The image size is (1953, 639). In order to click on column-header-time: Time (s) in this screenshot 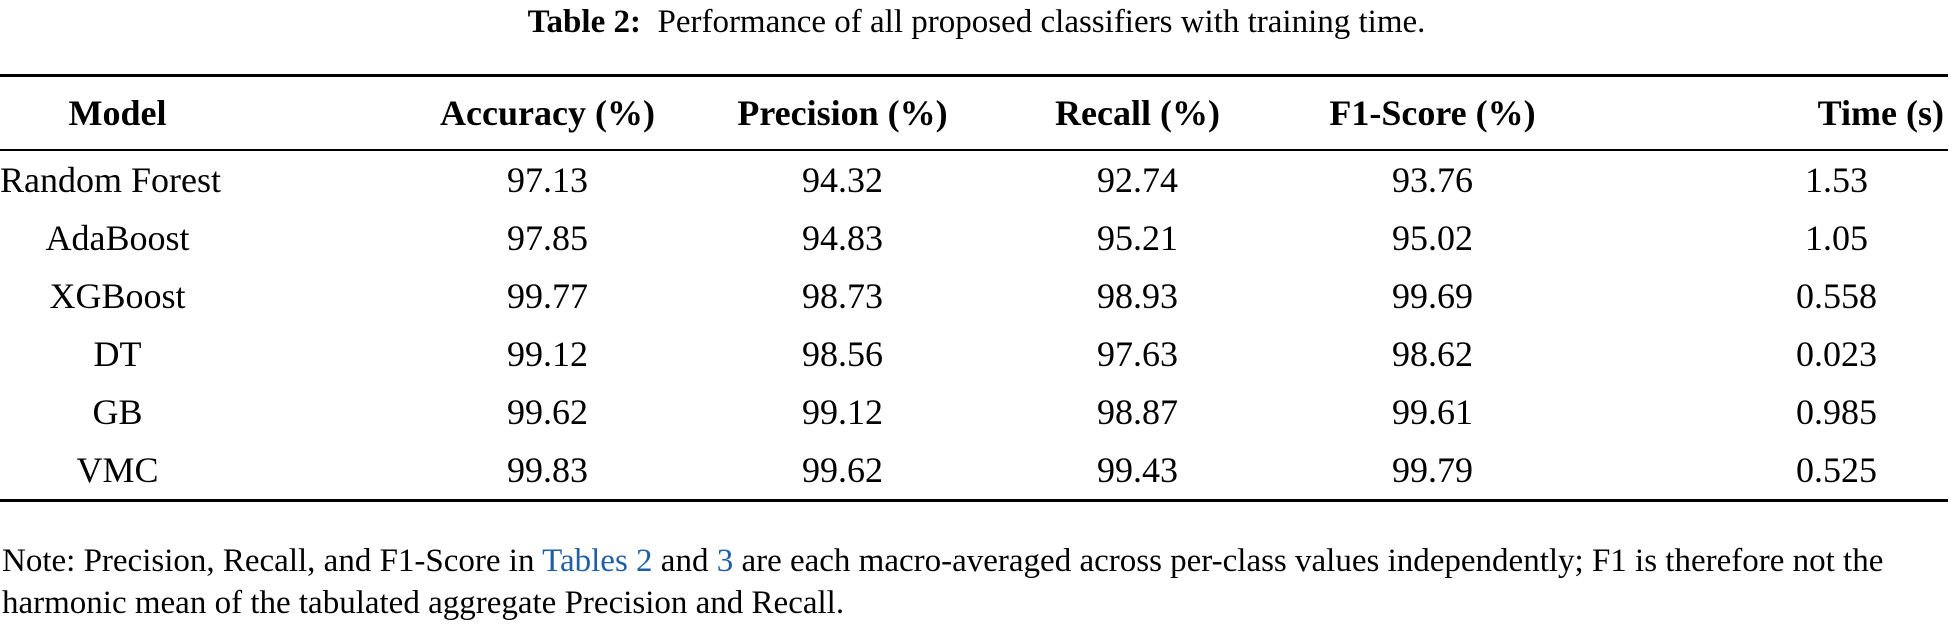, I will do `click(1776, 113)`.